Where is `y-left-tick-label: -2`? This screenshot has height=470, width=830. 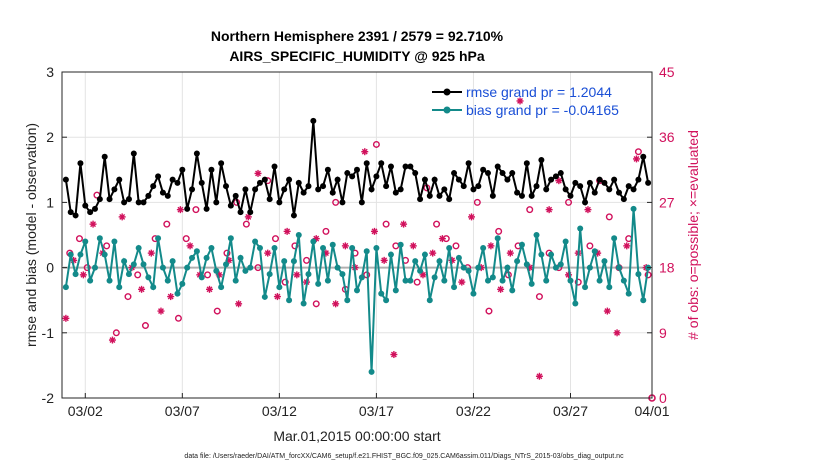
y-left-tick-label: -2 is located at coordinates (48, 398).